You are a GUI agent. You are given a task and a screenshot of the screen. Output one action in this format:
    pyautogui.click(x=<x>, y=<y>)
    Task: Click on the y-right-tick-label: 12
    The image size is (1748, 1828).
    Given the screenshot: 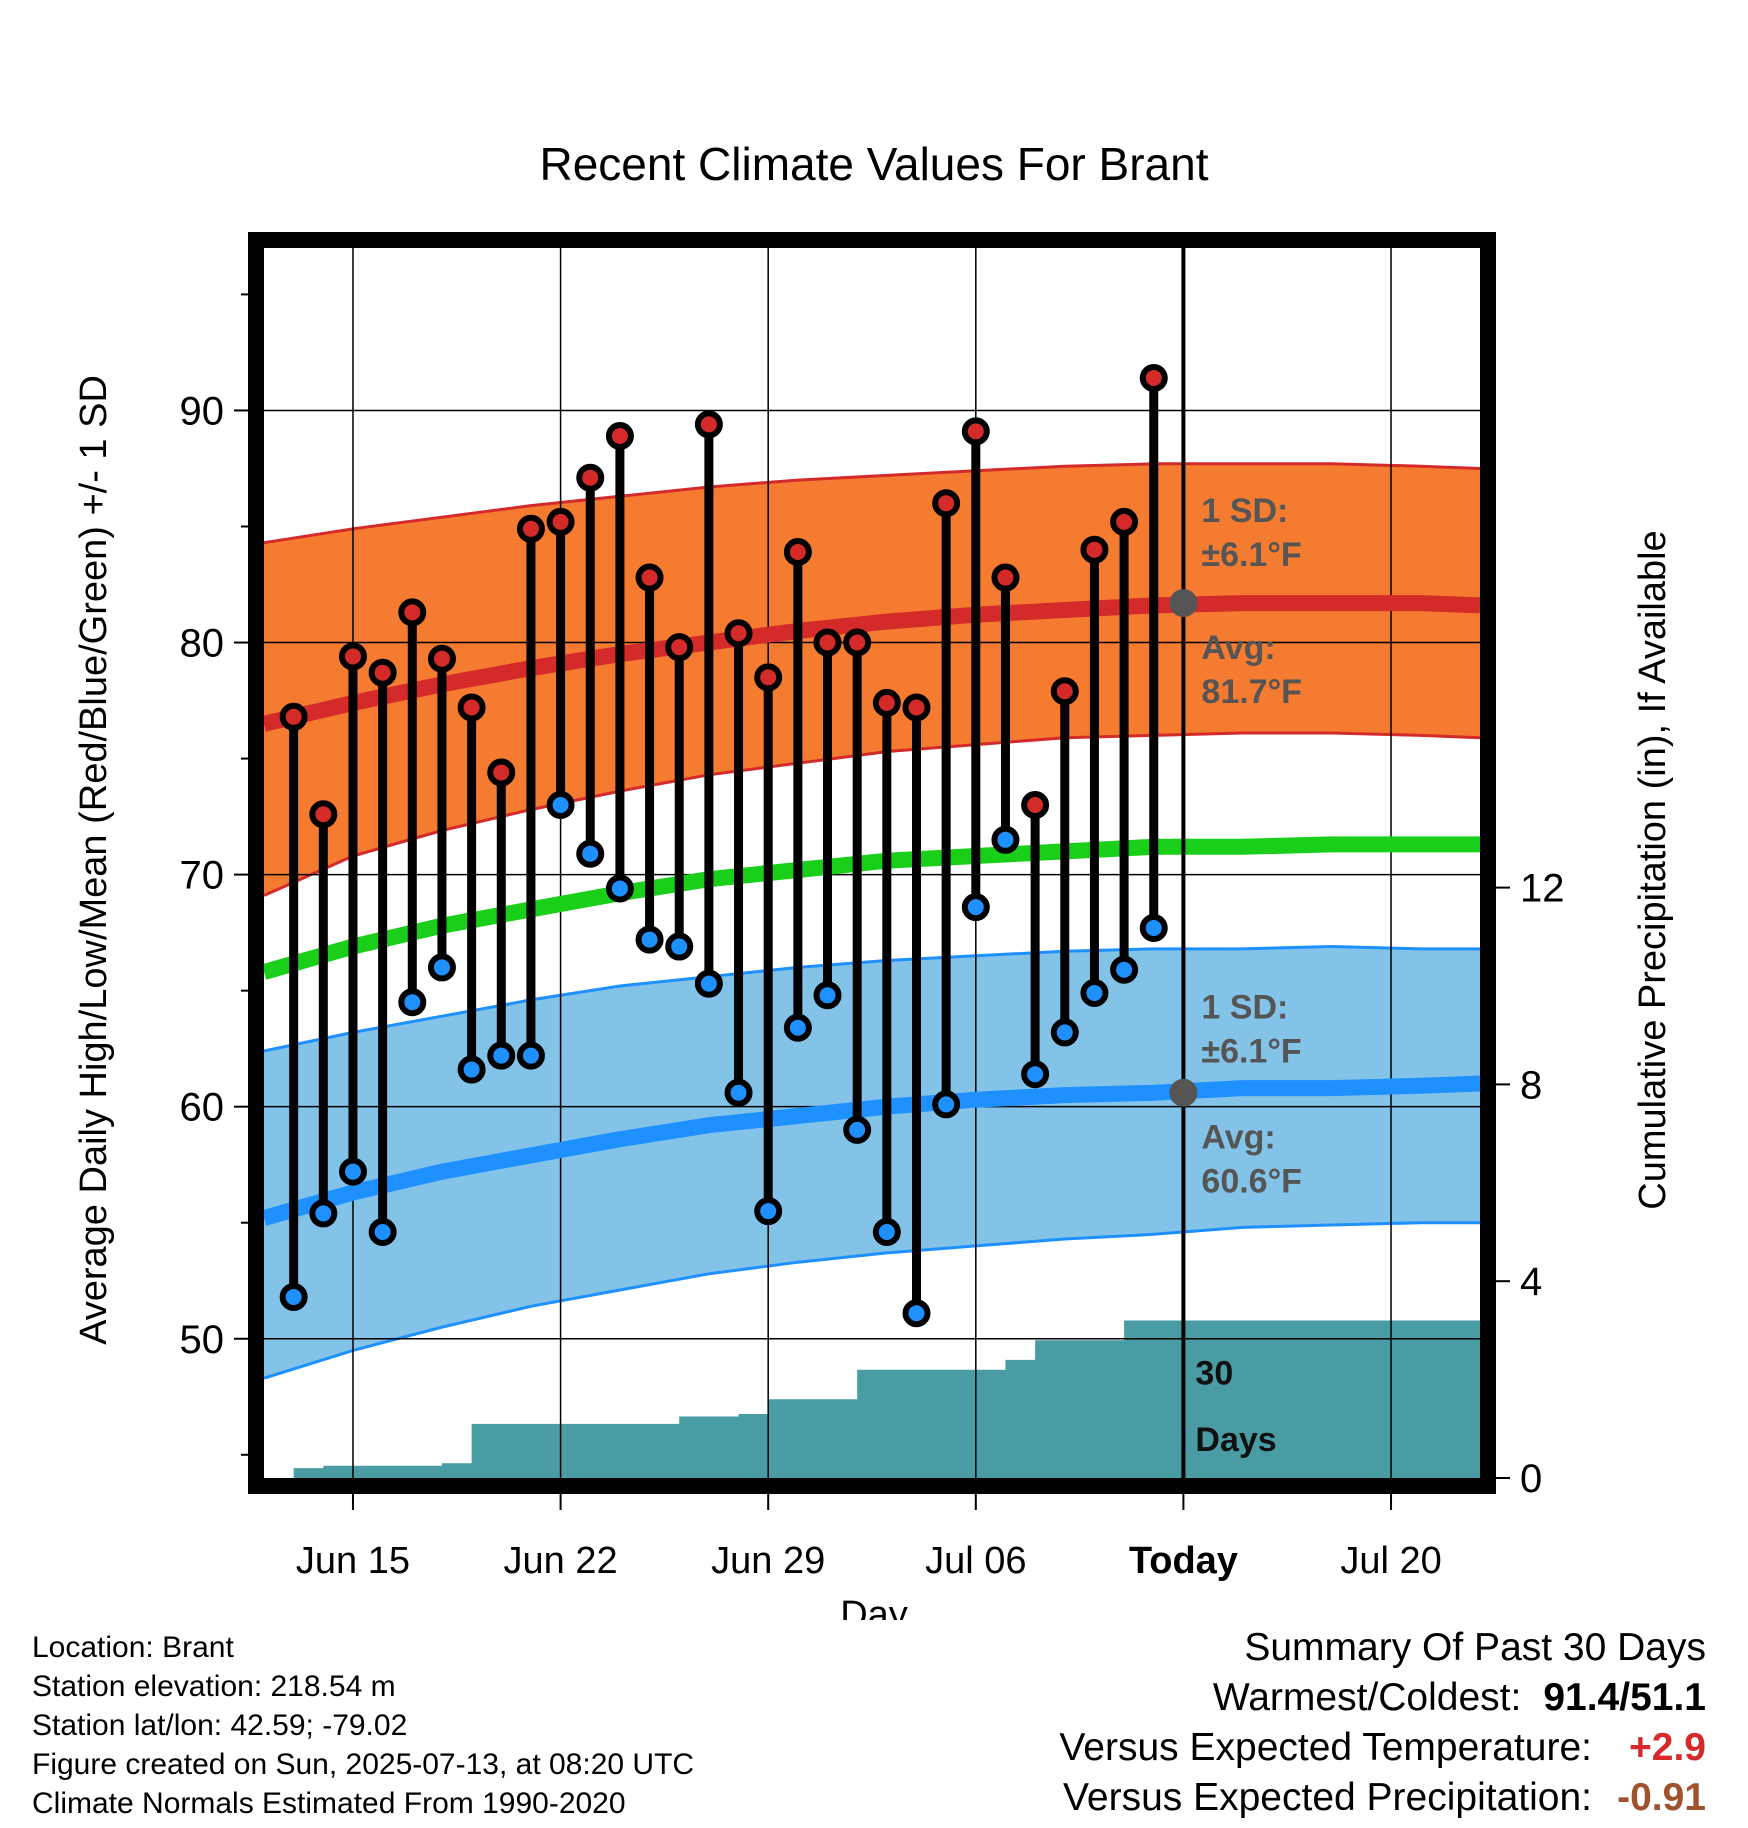 What is the action you would take?
    pyautogui.click(x=1542, y=889)
    